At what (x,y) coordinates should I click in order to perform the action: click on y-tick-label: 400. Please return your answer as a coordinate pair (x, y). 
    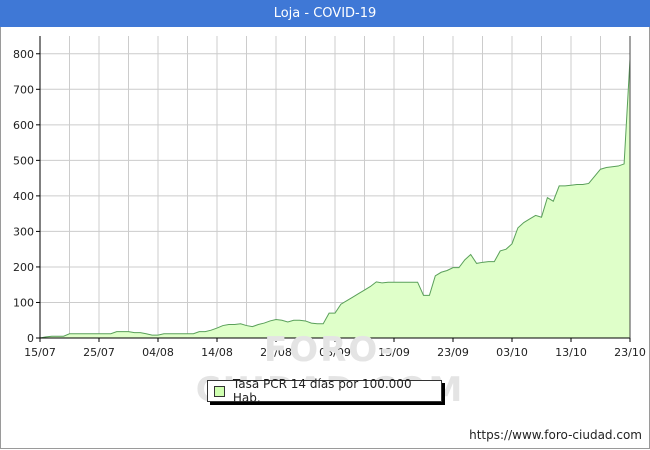
    Looking at the image, I should click on (23, 196).